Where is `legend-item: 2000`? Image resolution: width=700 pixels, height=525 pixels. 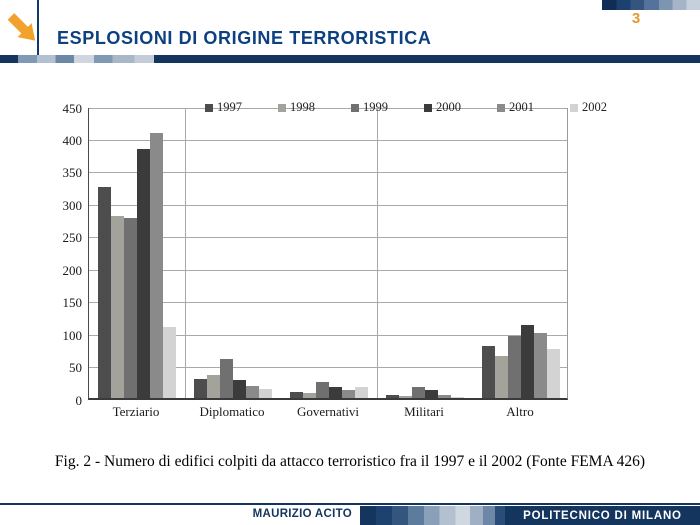 legend-item: 2000 is located at coordinates (442, 107).